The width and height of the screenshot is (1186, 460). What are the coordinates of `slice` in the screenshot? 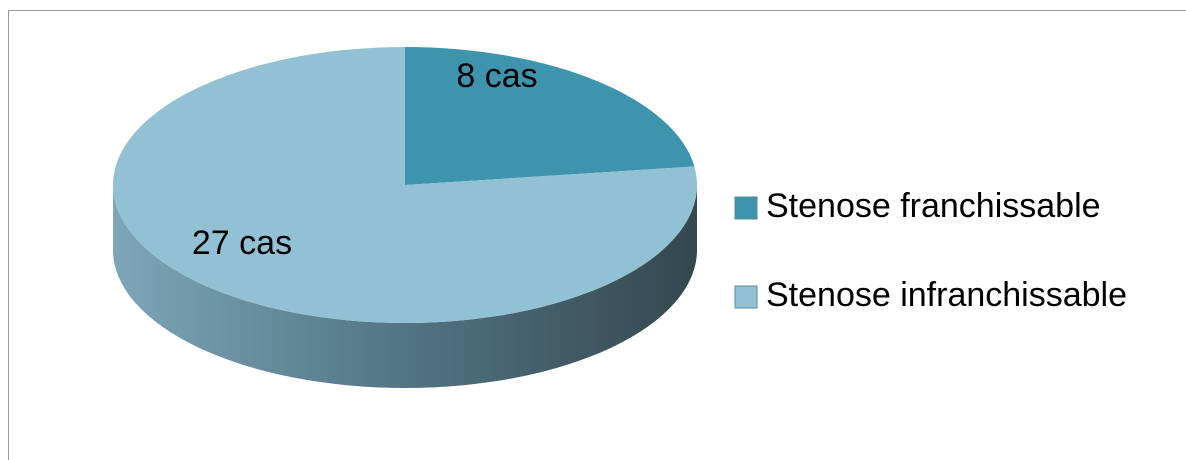 It's located at (550, 116).